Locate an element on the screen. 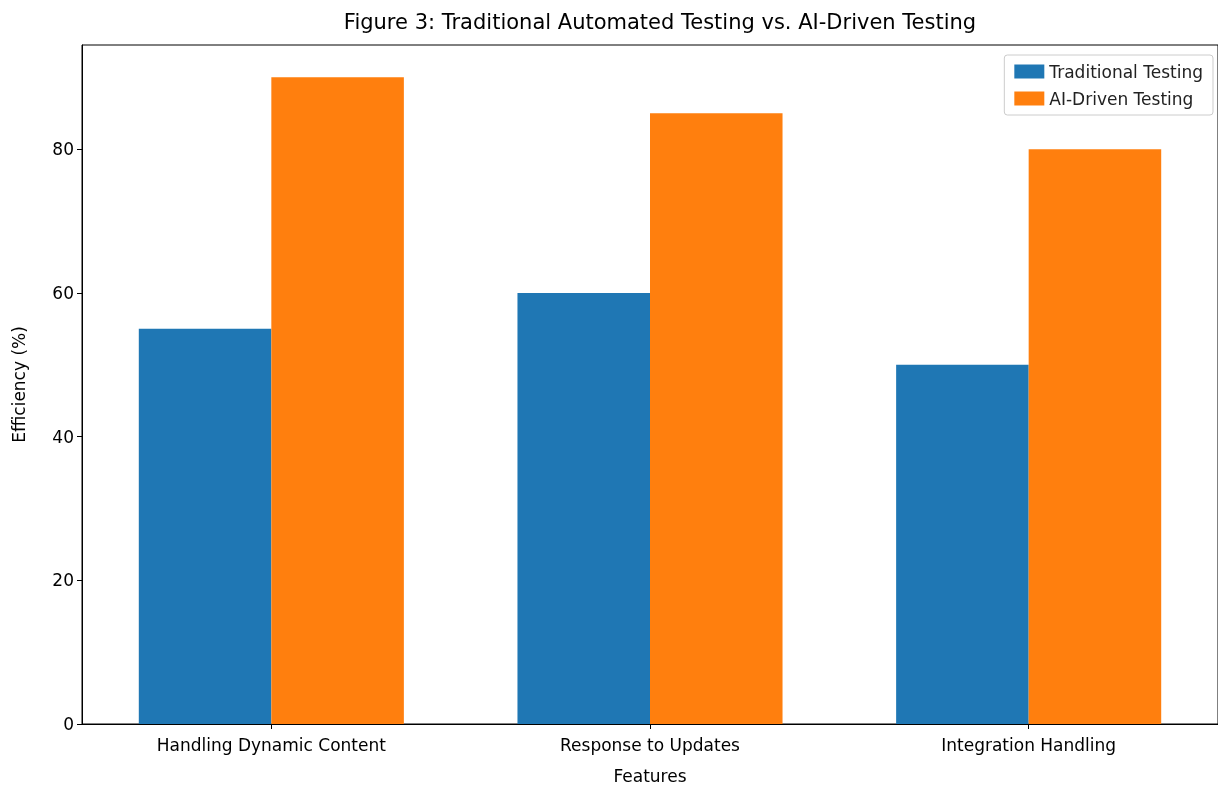 The width and height of the screenshot is (1218, 789). y-tick-label: 80 is located at coordinates (63, 149).